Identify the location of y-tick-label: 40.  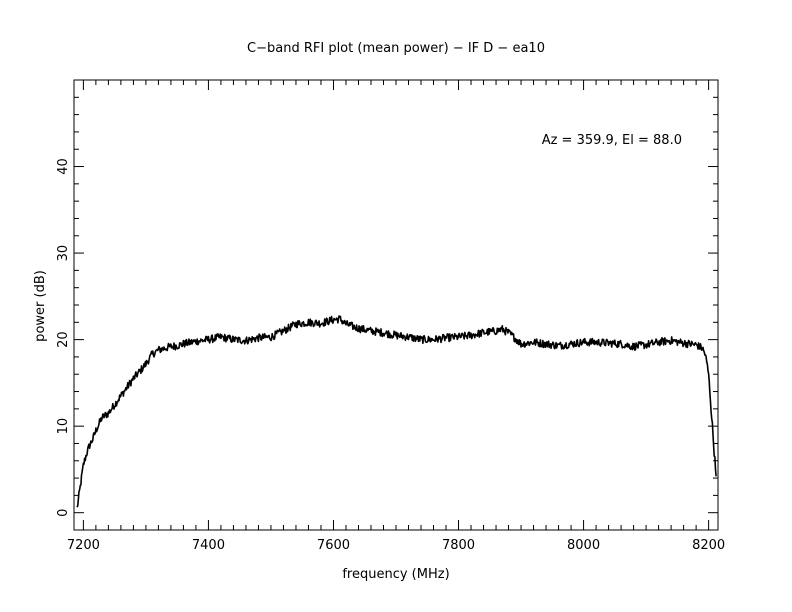
(63, 166).